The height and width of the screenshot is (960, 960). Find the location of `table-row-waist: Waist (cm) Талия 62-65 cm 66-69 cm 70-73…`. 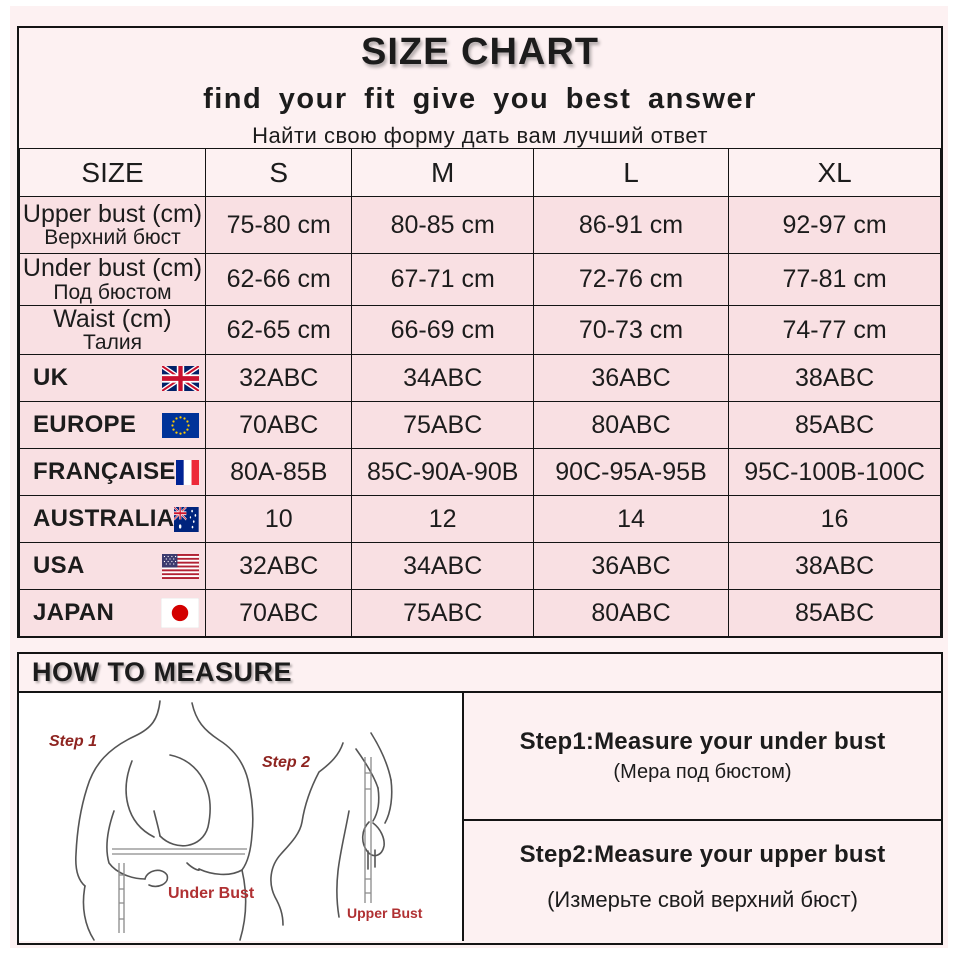

table-row-waist: Waist (cm) Талия 62-65 cm 66-69 cm 70-73… is located at coordinates (479, 330).